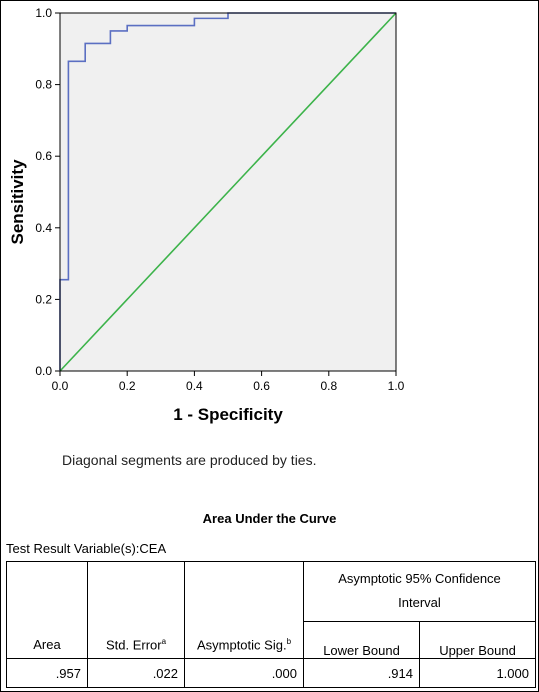  What do you see at coordinates (136, 610) in the screenshot?
I see `header-std-error: Std. Errora` at bounding box center [136, 610].